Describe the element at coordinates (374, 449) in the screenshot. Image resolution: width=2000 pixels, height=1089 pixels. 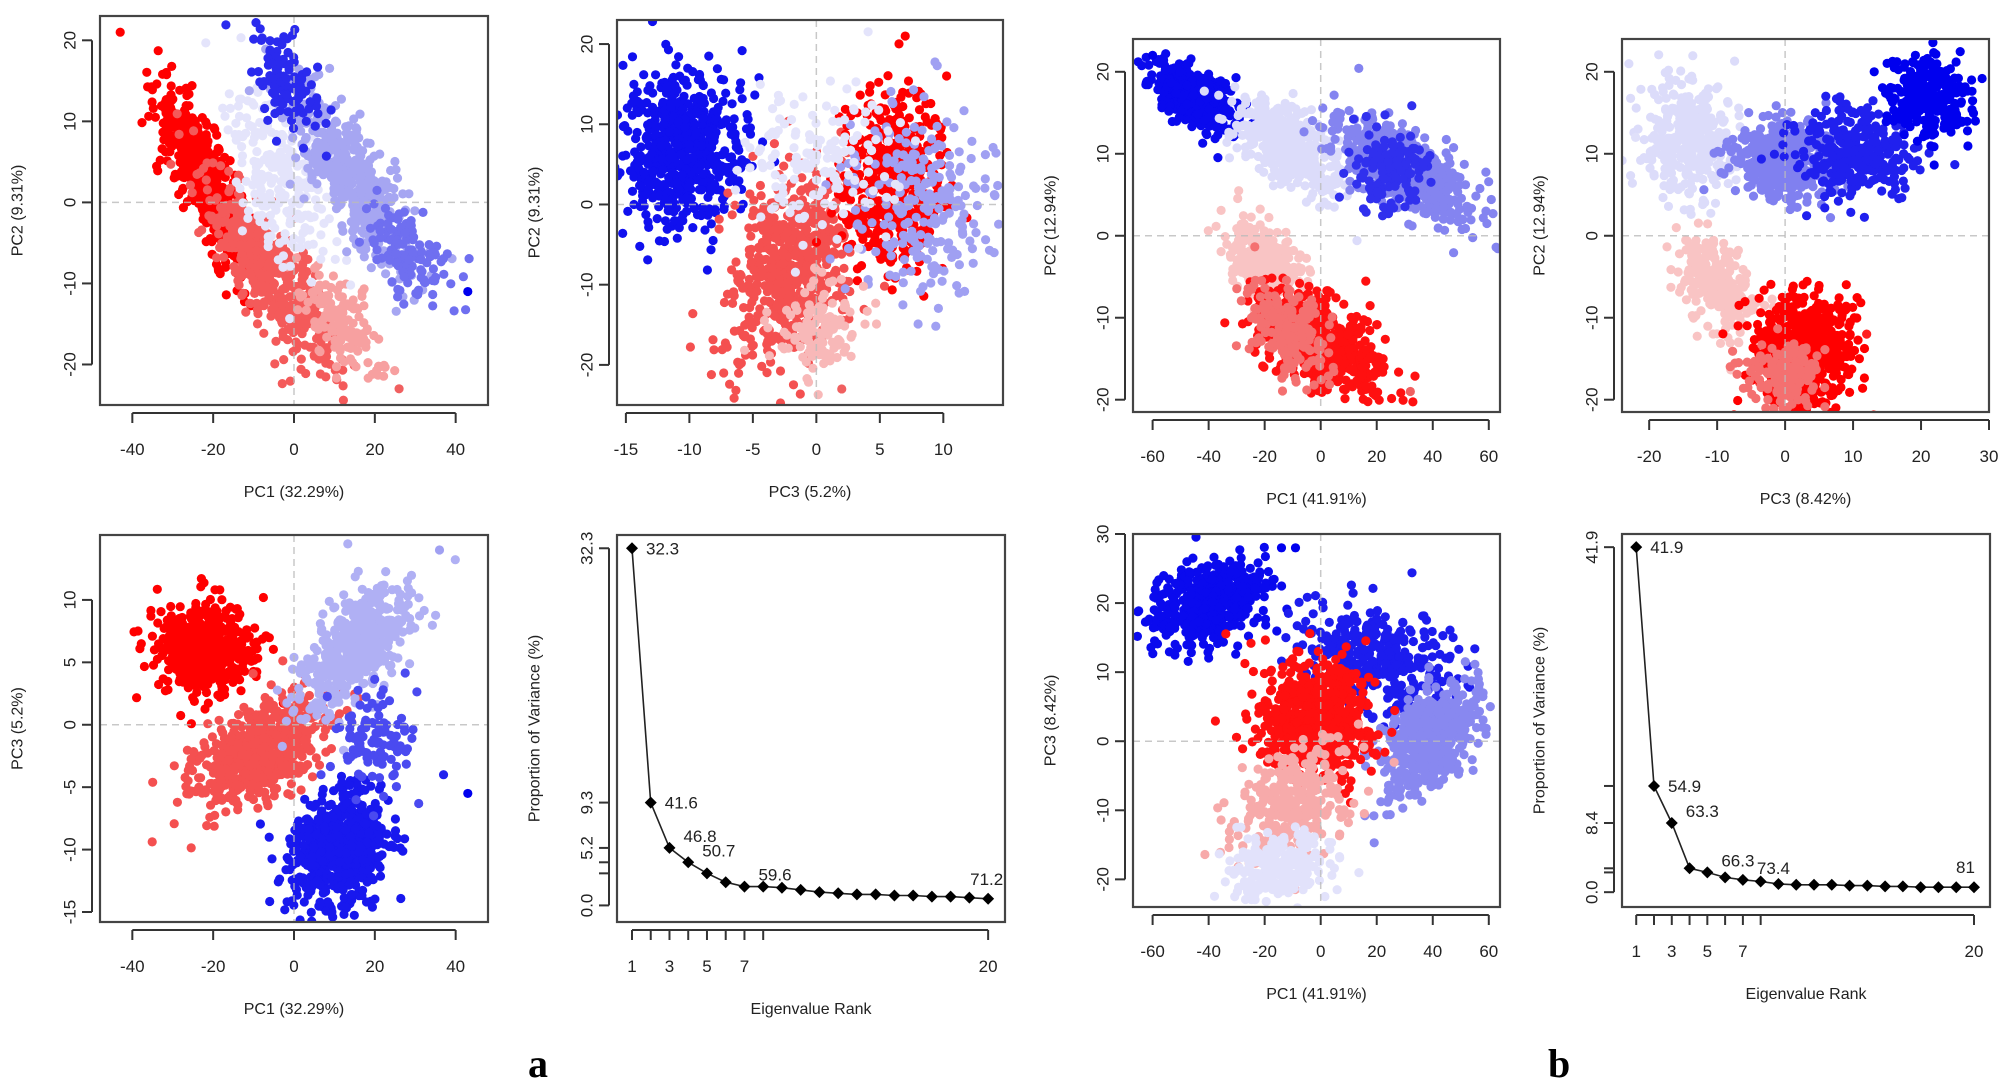
I see `x-tick-label: 20` at that location.